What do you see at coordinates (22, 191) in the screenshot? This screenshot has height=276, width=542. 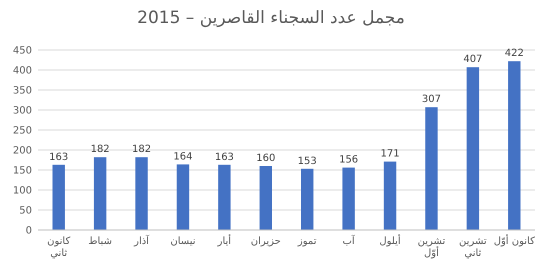 I see `y-tick-label: 100` at bounding box center [22, 191].